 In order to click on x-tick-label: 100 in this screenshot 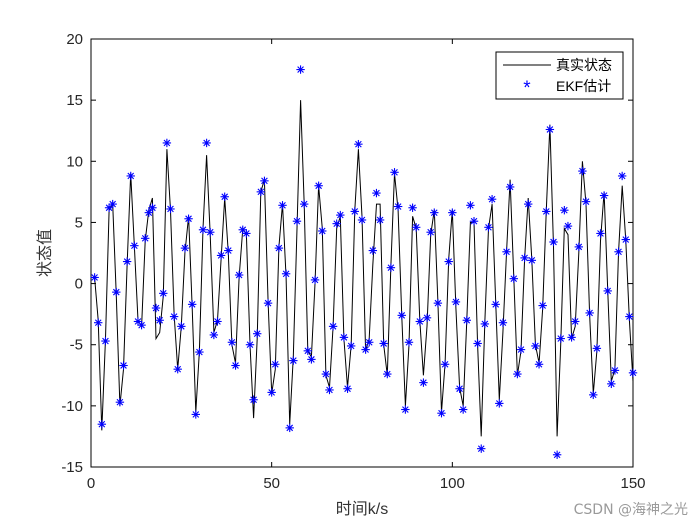, I will do `click(452, 483)`.